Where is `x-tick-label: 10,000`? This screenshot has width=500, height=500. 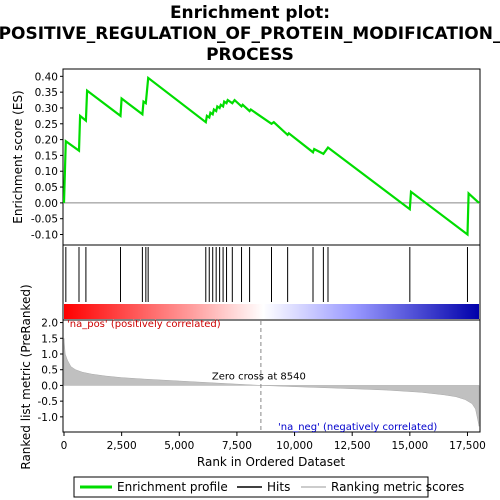 x-tick-label: 10,000 is located at coordinates (294, 446).